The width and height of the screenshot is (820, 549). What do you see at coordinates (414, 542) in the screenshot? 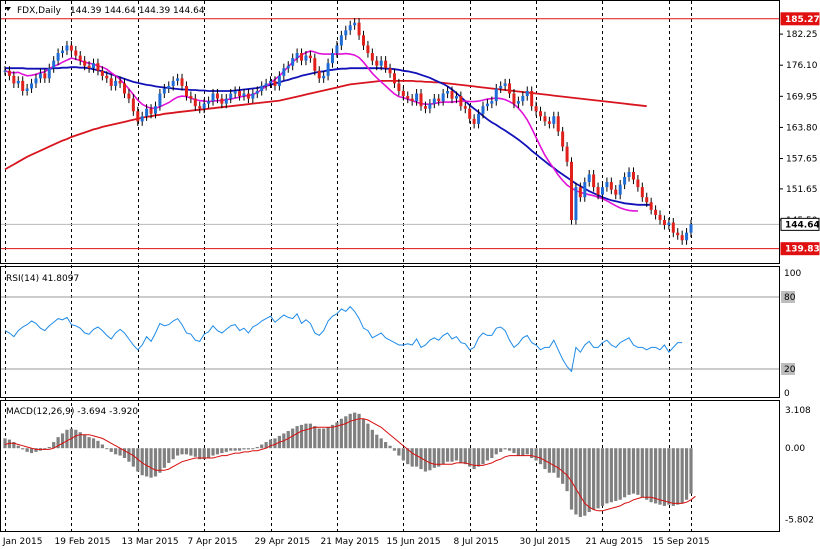
I see `x-tick-label: 15 Jun 2015` at bounding box center [414, 542].